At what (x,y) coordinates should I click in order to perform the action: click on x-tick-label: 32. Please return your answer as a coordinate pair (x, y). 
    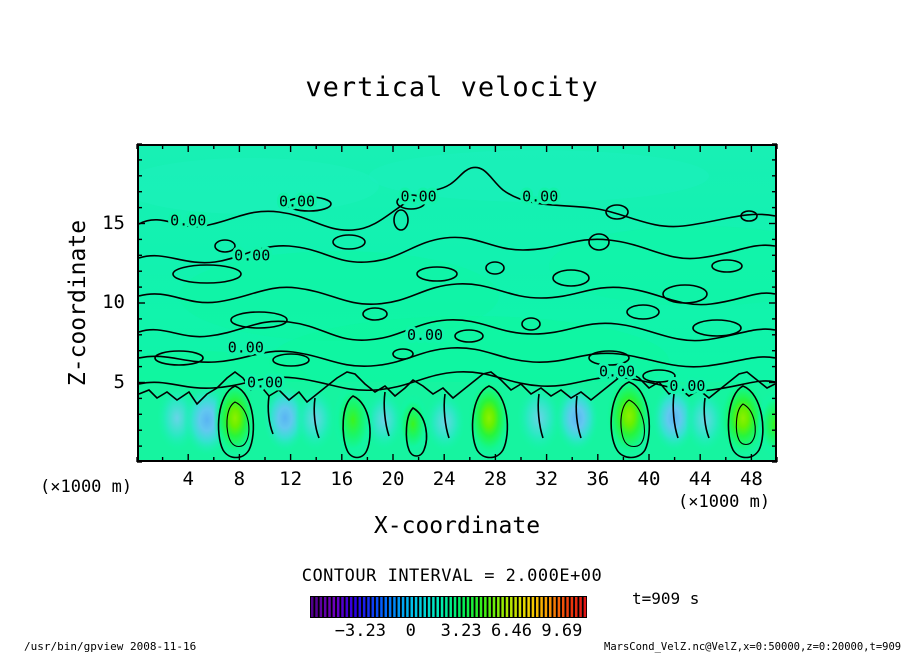
    Looking at the image, I should click on (547, 479).